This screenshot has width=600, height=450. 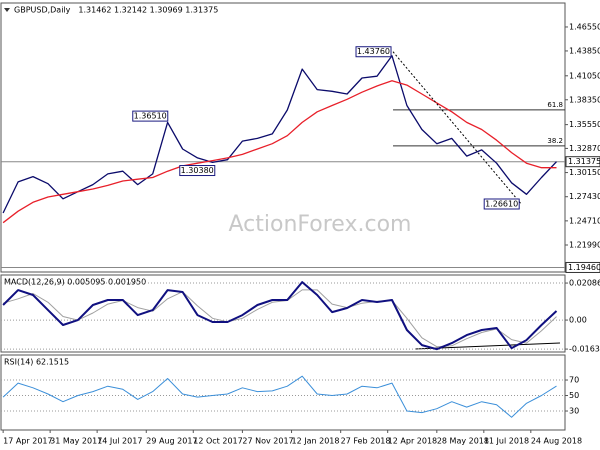 What do you see at coordinates (366, 441) in the screenshot?
I see `x-tick-label: 27 Feb 2018` at bounding box center [366, 441].